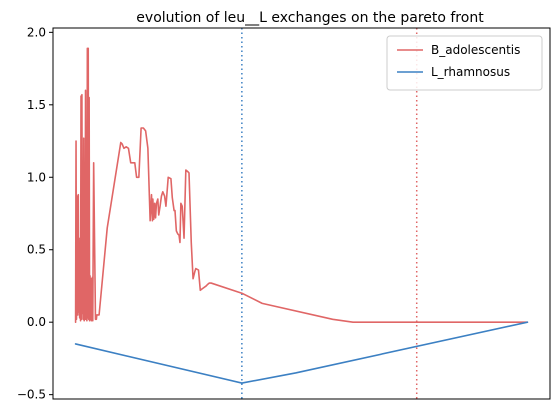  I want to click on legend-box, so click(464, 63).